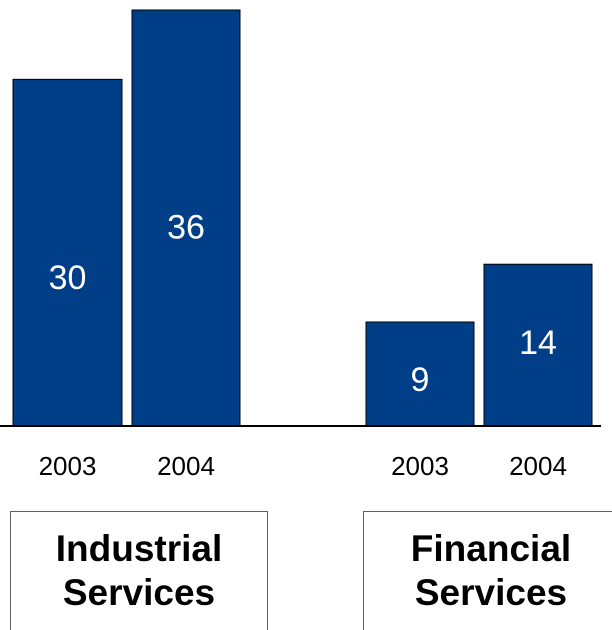 The width and height of the screenshot is (612, 630). I want to click on group-label-financial-services: Financial Services, so click(487, 570).